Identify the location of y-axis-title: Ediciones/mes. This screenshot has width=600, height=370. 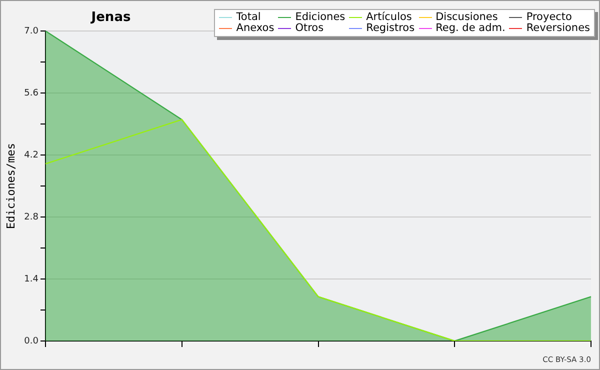
(11, 186).